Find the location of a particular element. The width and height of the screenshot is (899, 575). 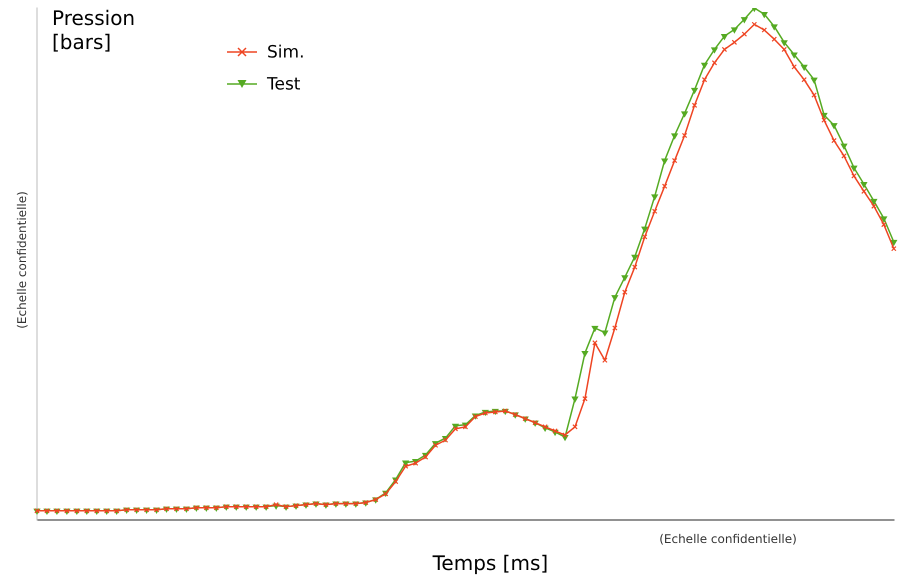

legend-label: Sim. is located at coordinates (285, 52).